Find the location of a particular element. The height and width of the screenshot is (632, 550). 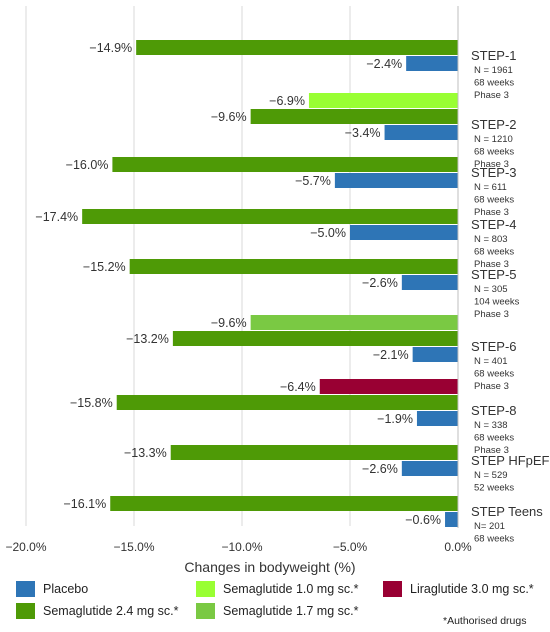

data-label: −0.6% is located at coordinates (423, 520).